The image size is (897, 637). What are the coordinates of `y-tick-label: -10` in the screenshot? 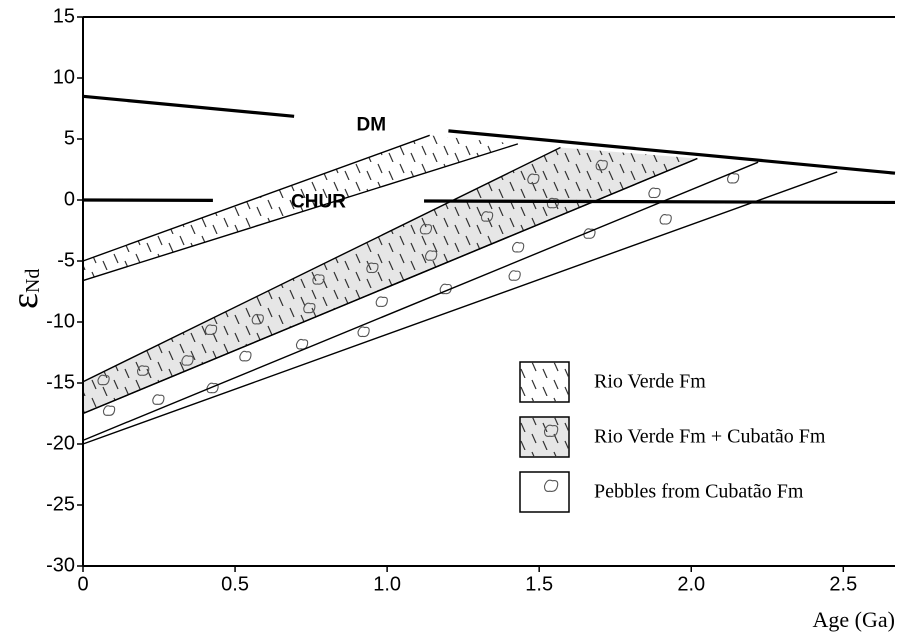 It's located at (60, 321).